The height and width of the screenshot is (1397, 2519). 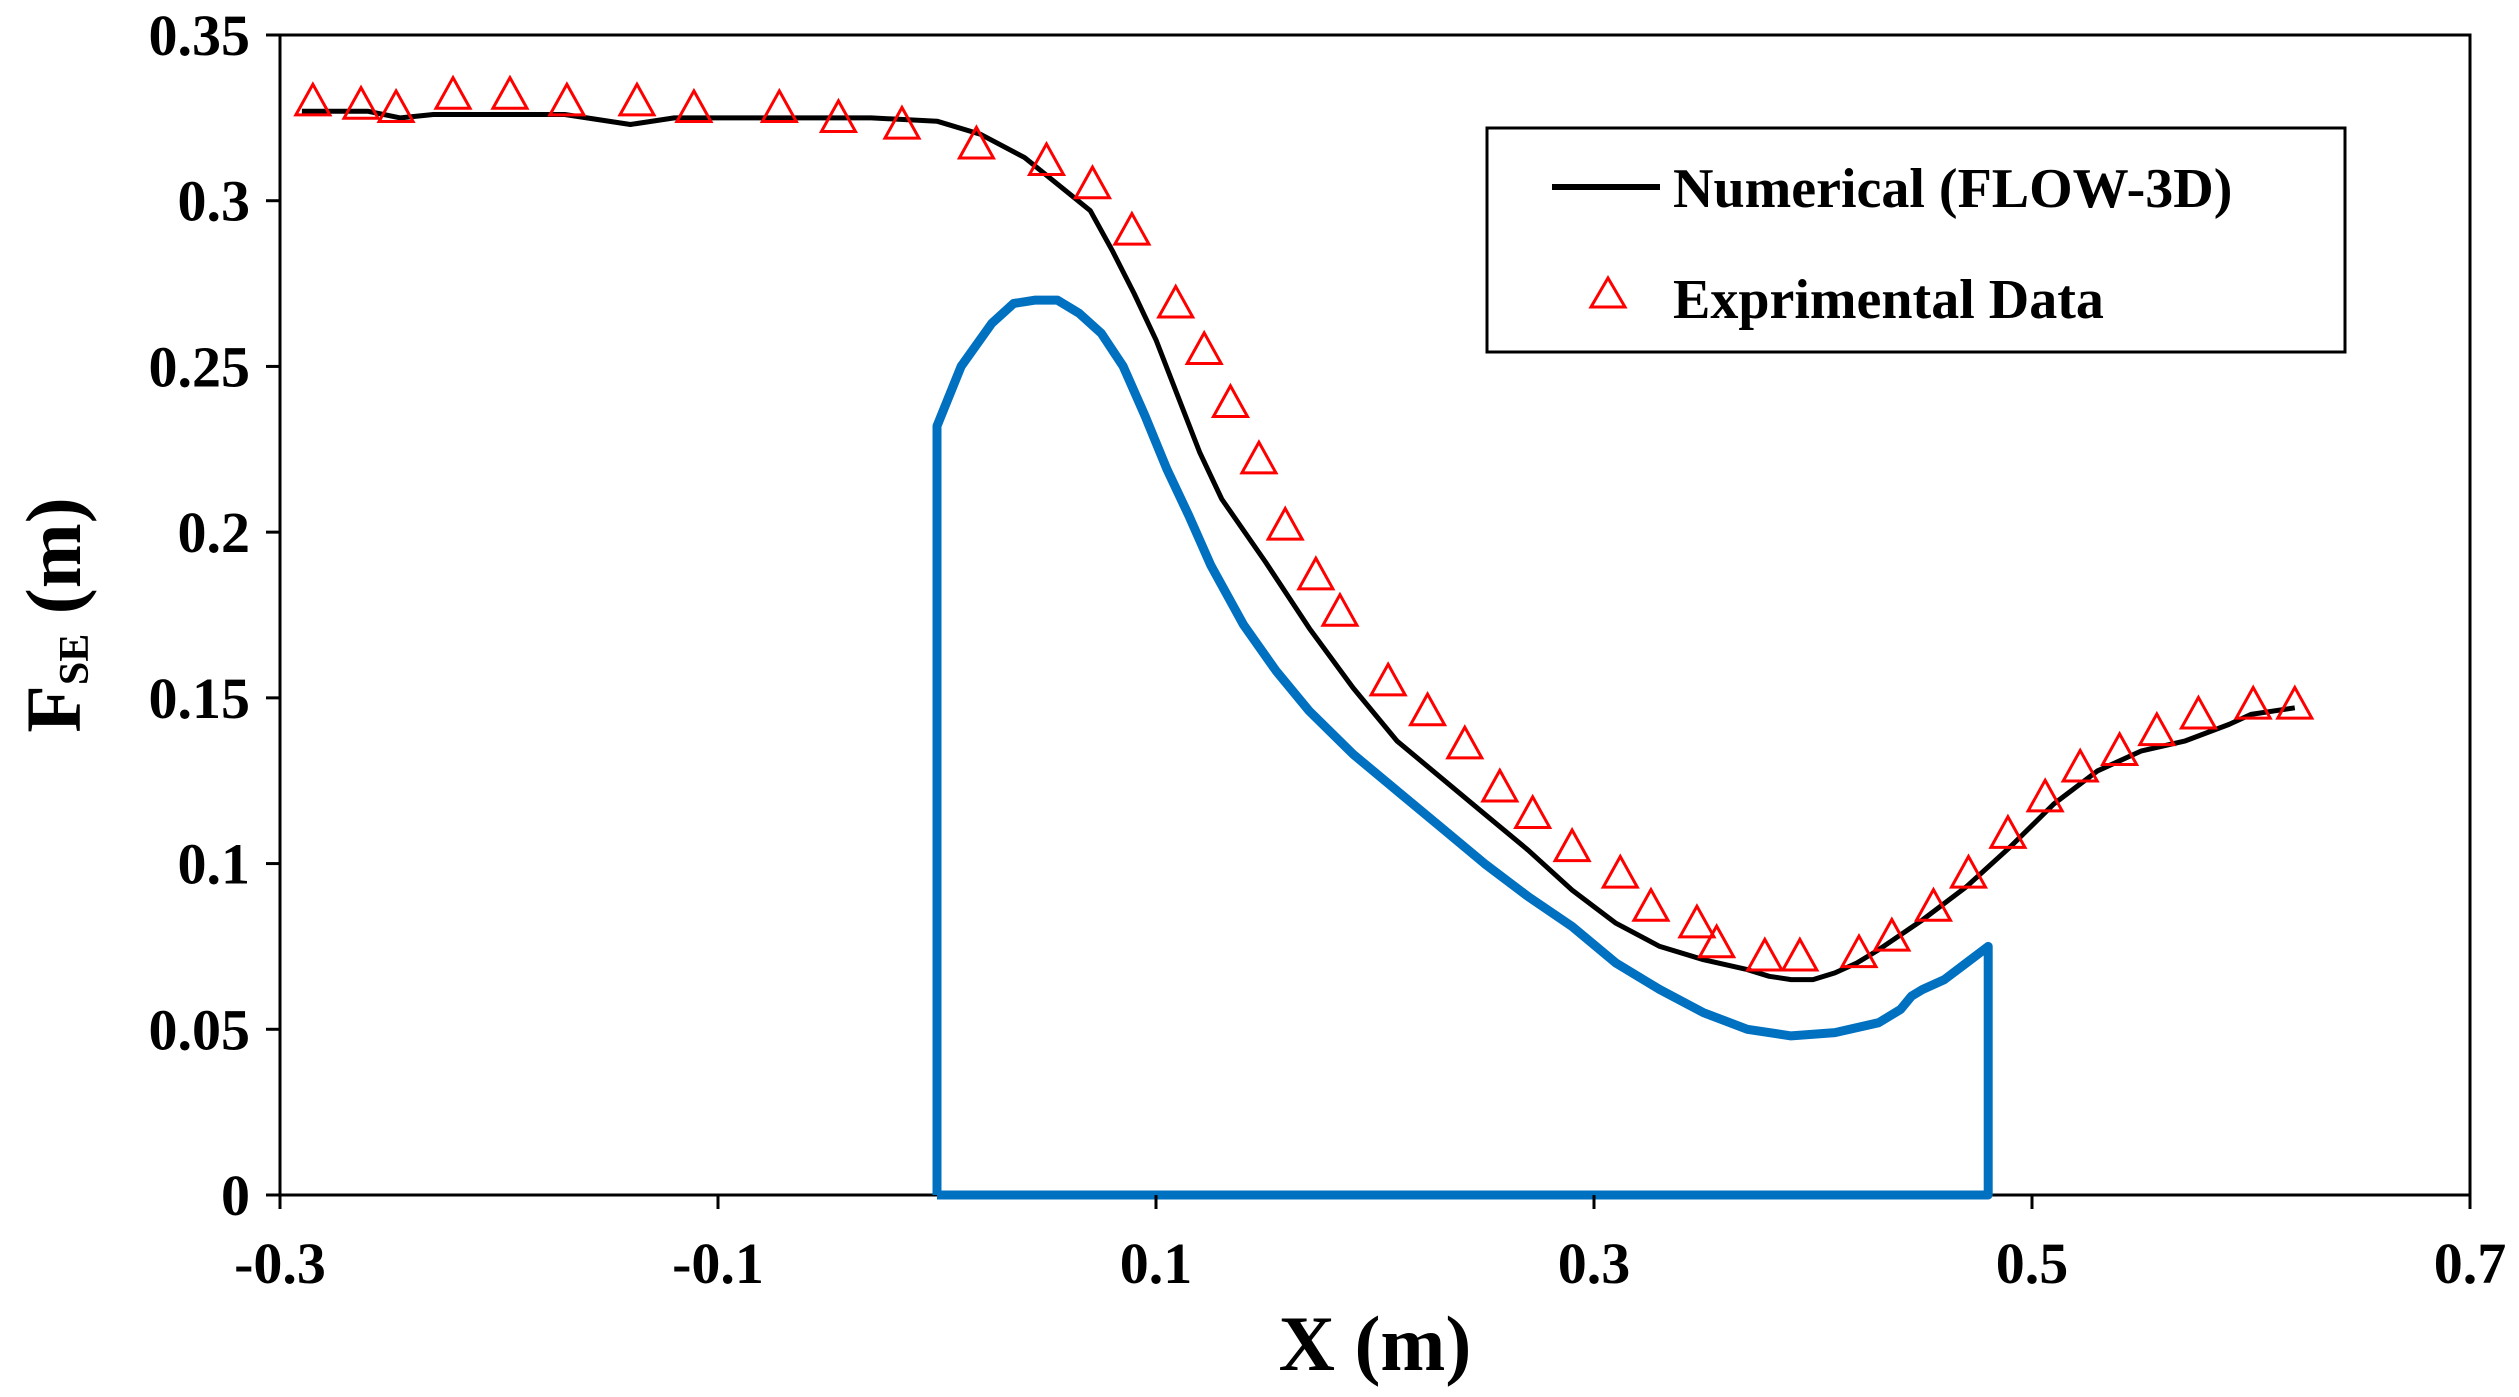 What do you see at coordinates (718, 1263) in the screenshot?
I see `x-tick-label: -0.1` at bounding box center [718, 1263].